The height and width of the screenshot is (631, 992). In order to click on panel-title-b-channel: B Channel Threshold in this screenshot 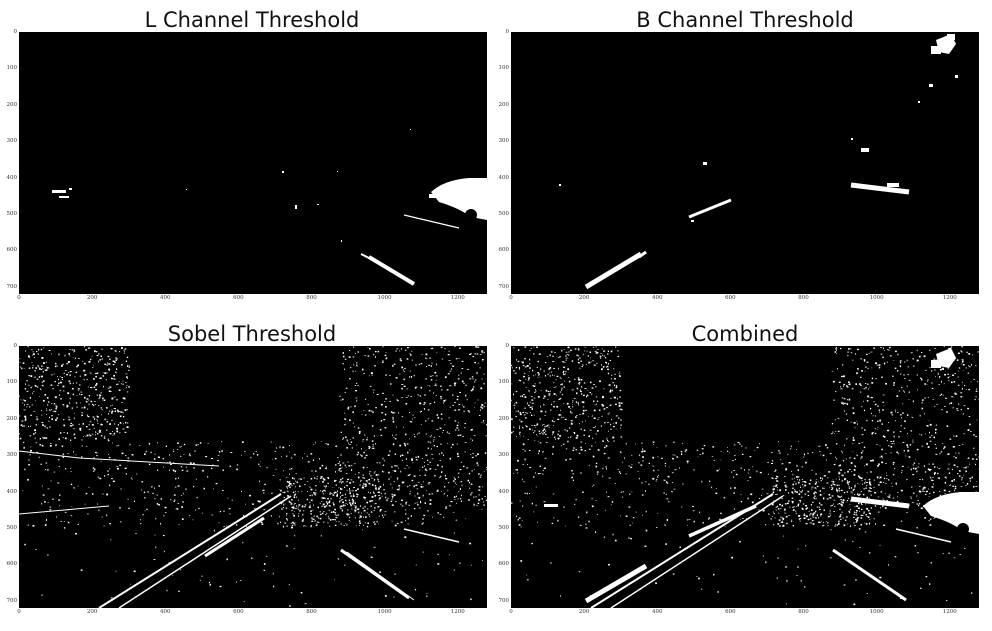, I will do `click(745, 20)`.